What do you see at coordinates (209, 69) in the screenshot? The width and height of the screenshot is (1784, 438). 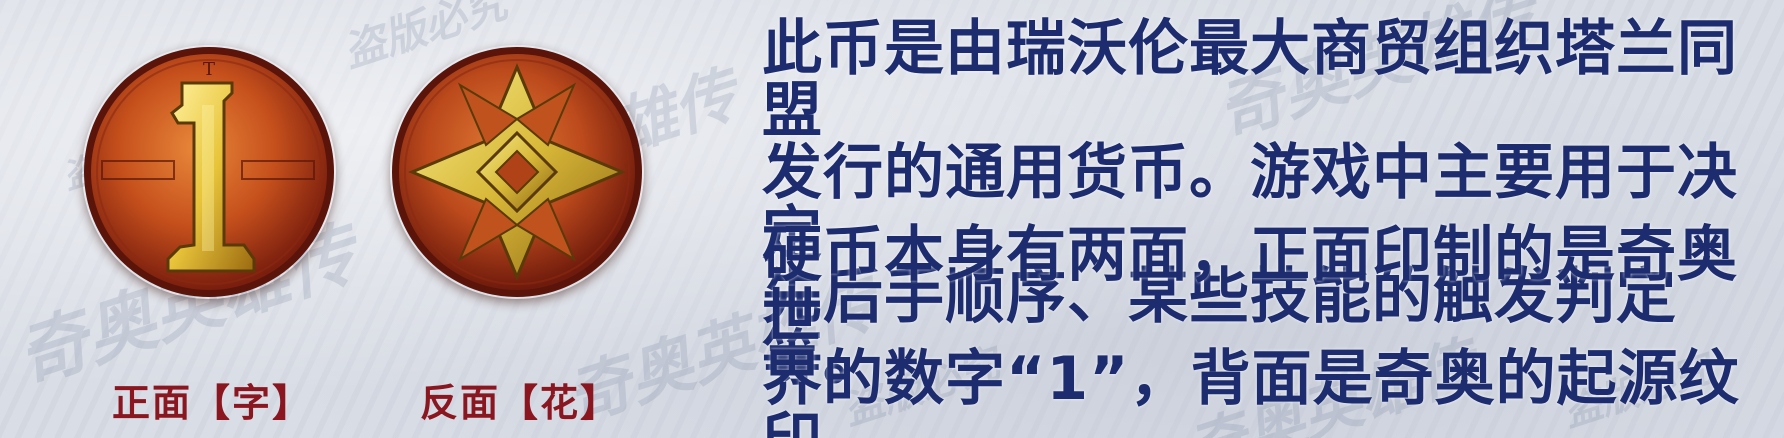 I see `svg-text: T` at bounding box center [209, 69].